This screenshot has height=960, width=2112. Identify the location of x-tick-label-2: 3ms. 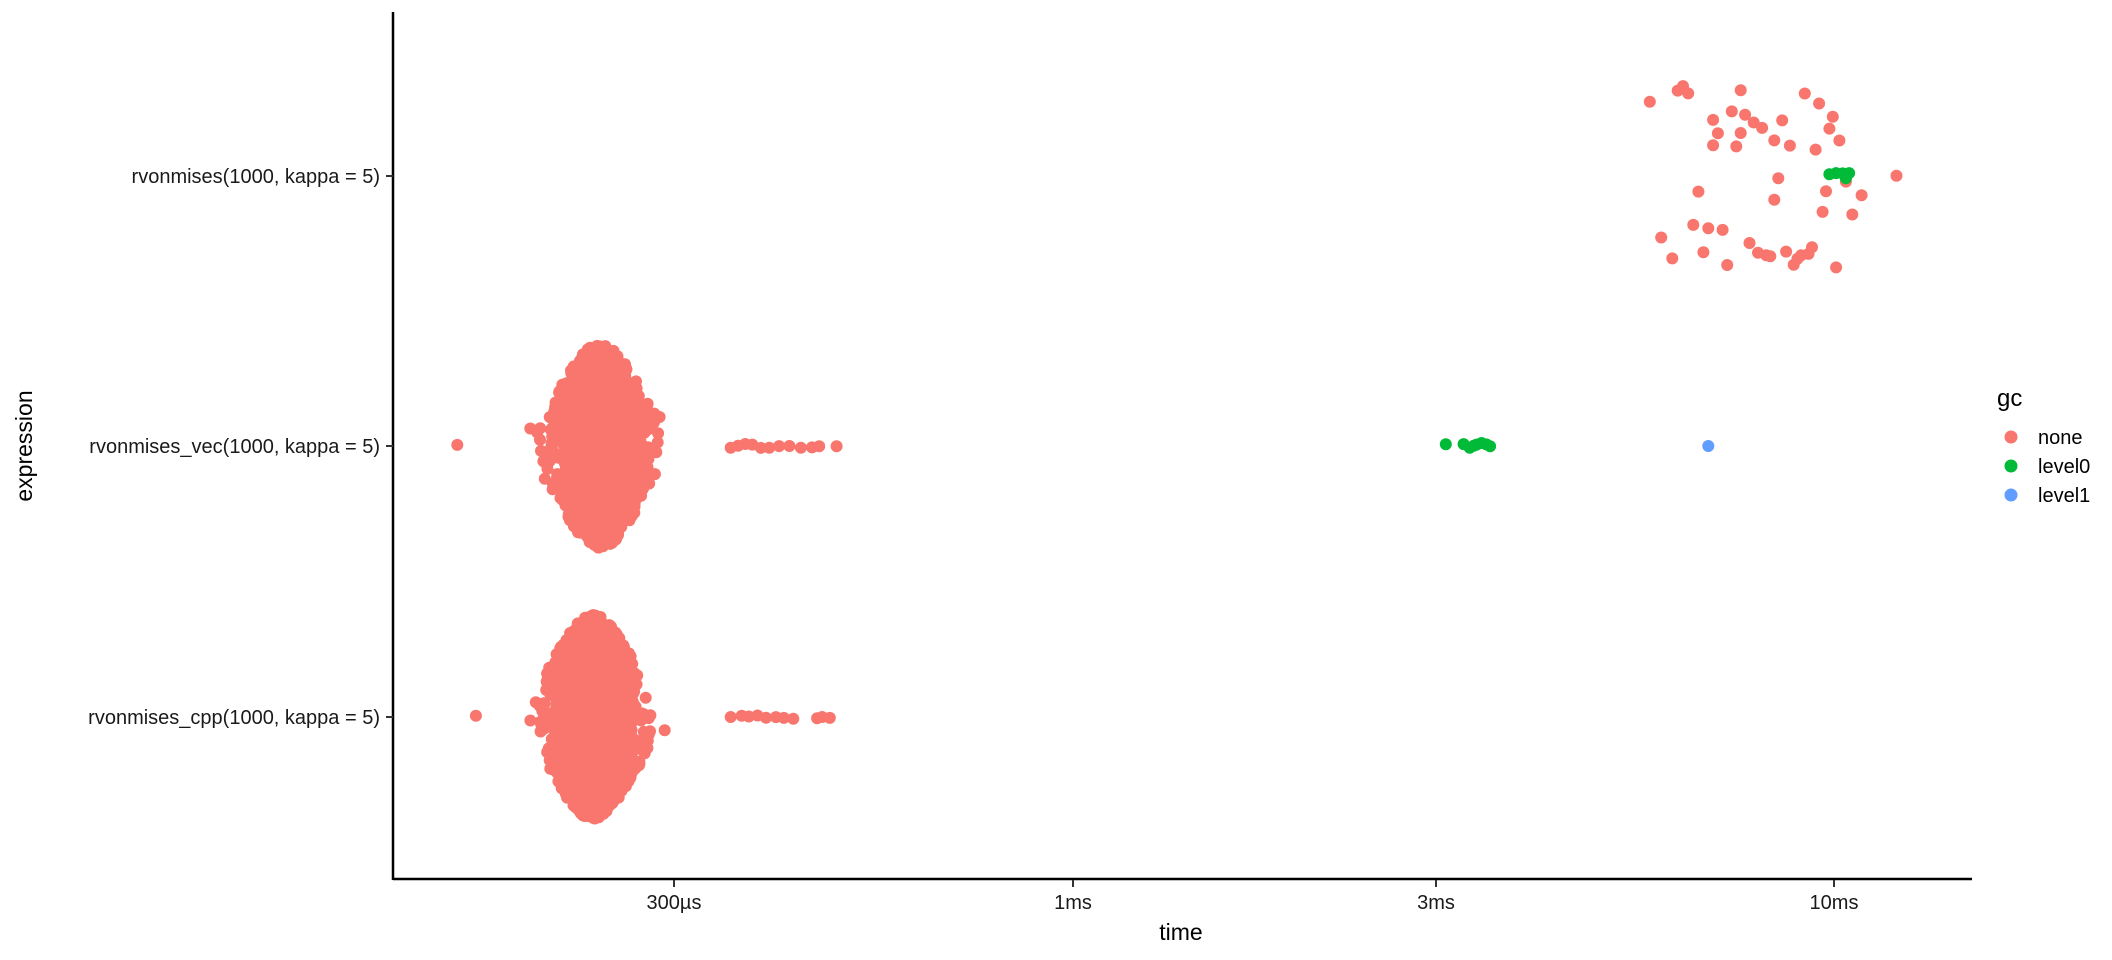
(1436, 903).